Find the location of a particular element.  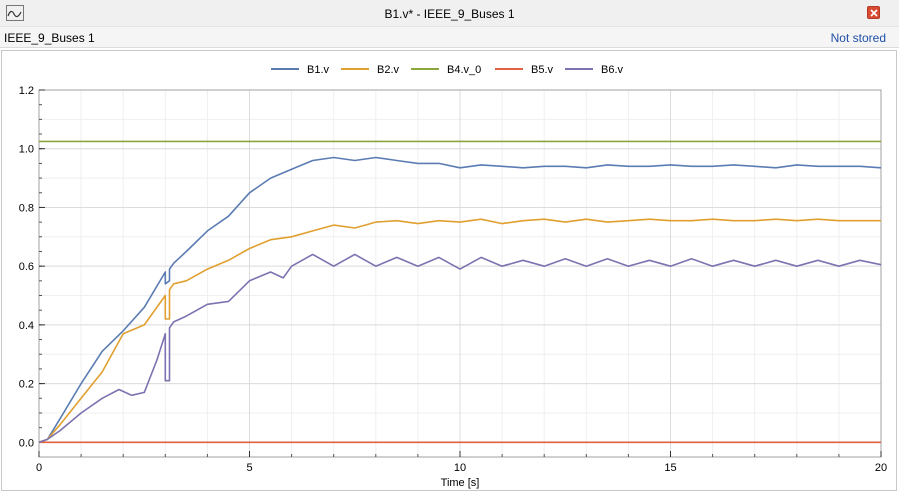

x-tick-label: 20 is located at coordinates (881, 468).